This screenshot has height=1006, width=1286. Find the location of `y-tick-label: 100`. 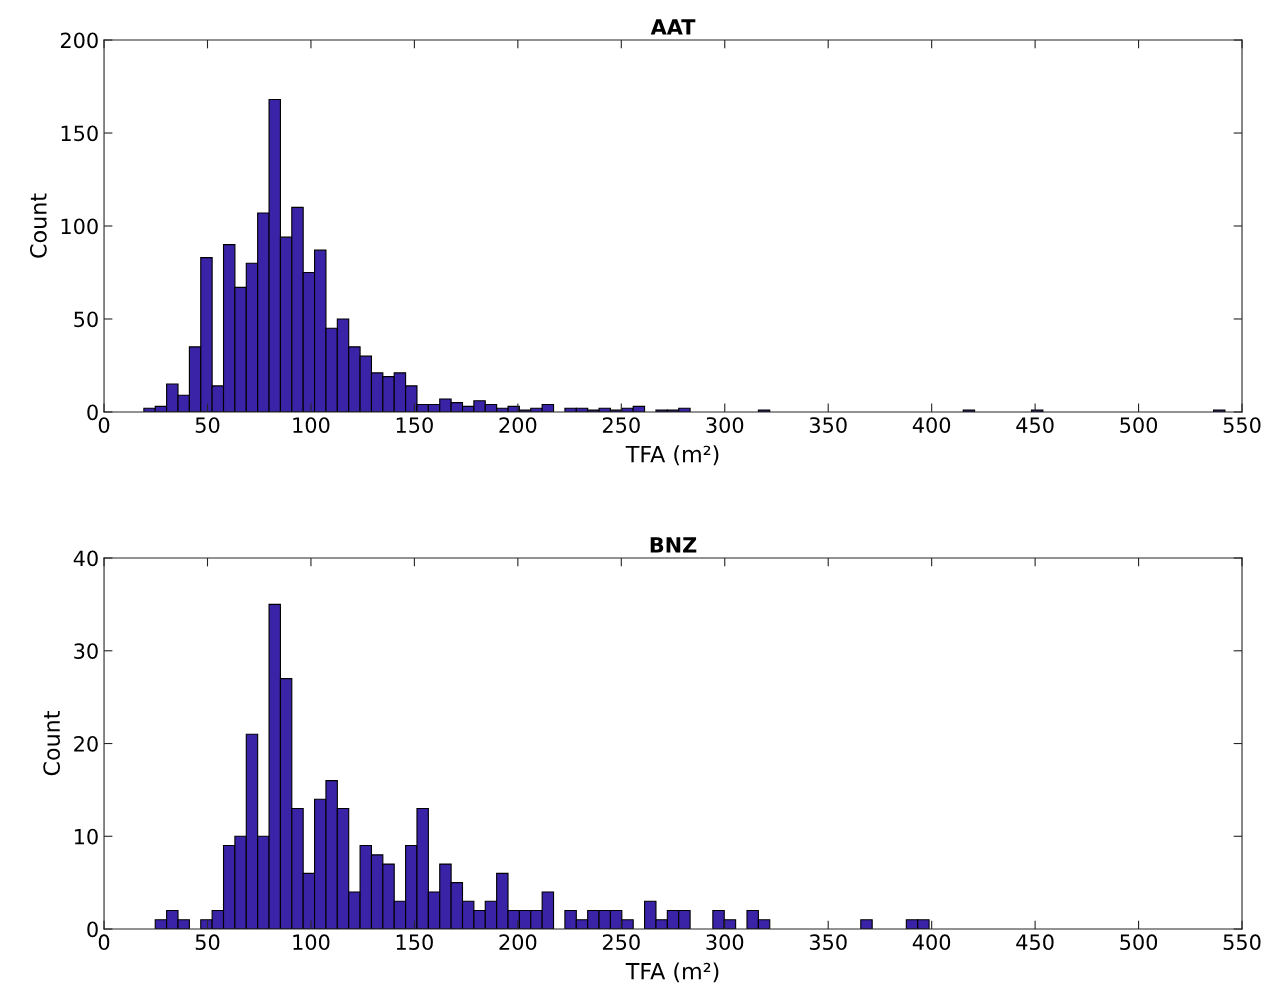

y-tick-label: 100 is located at coordinates (79, 226).